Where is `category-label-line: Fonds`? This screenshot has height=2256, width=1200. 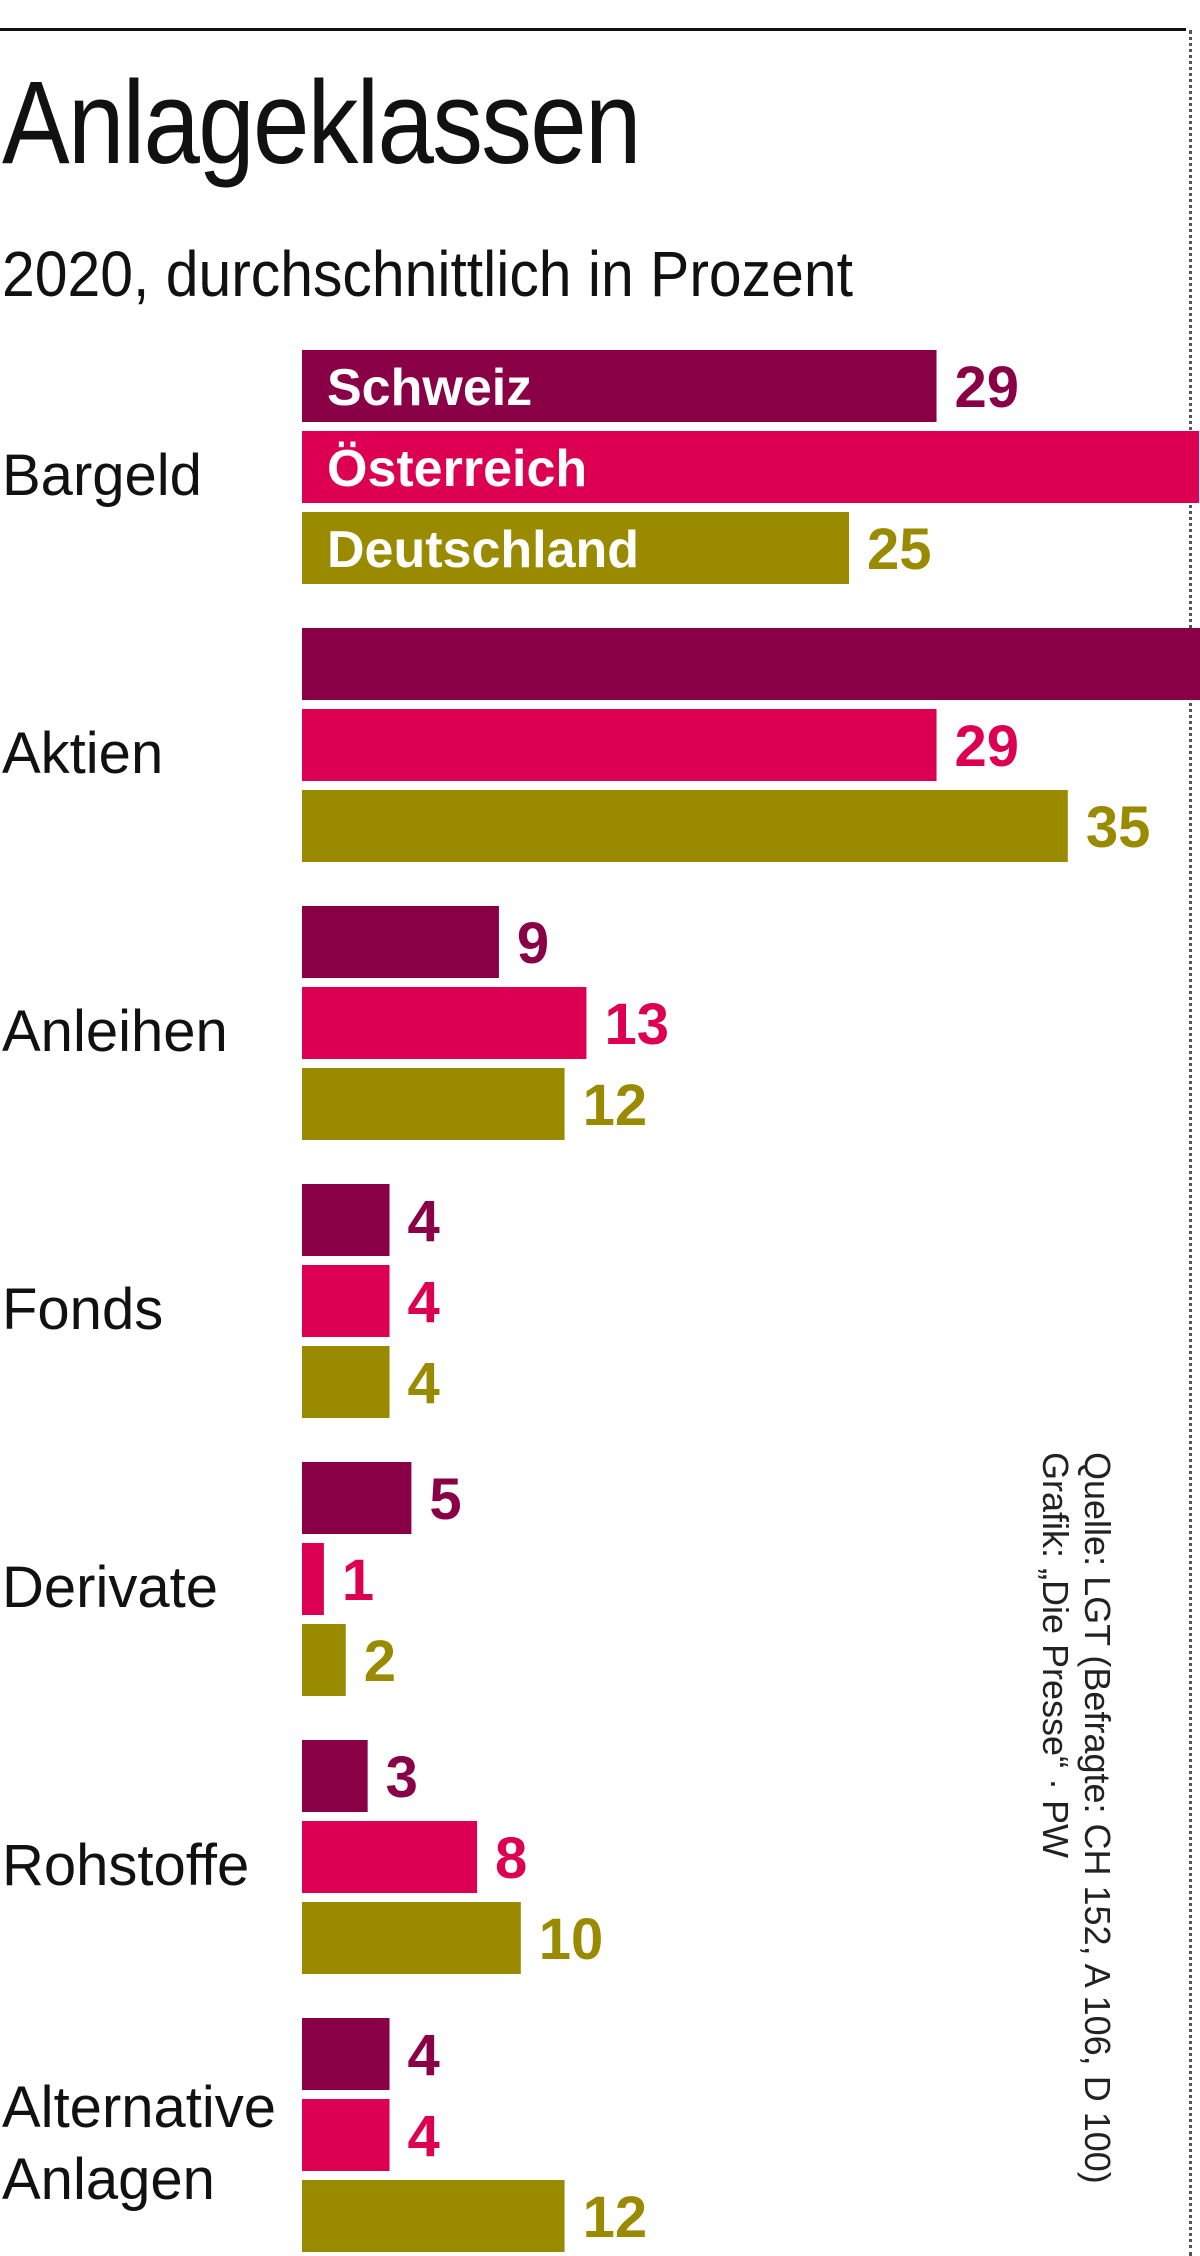
category-label-line: Fonds is located at coordinates (82, 1309).